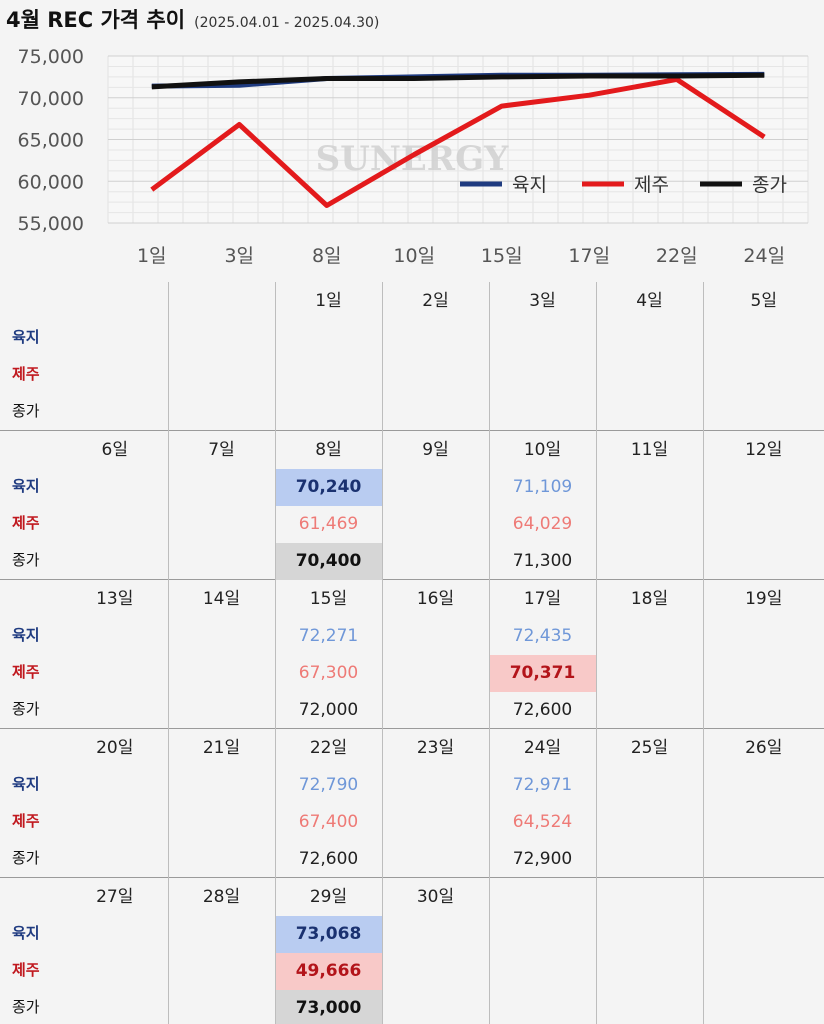  Describe the element at coordinates (435, 803) in the screenshot. I see `calendar-day-cell: 23일` at that location.